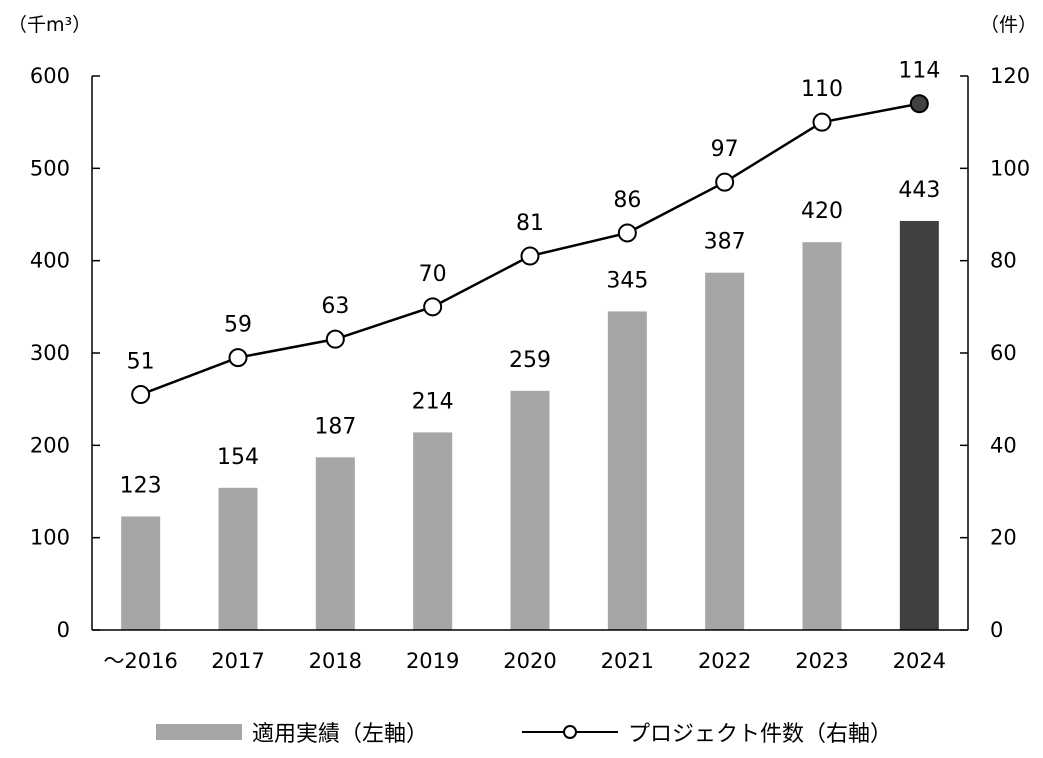  I want to click on left-tick-label-1: 100, so click(50, 538).